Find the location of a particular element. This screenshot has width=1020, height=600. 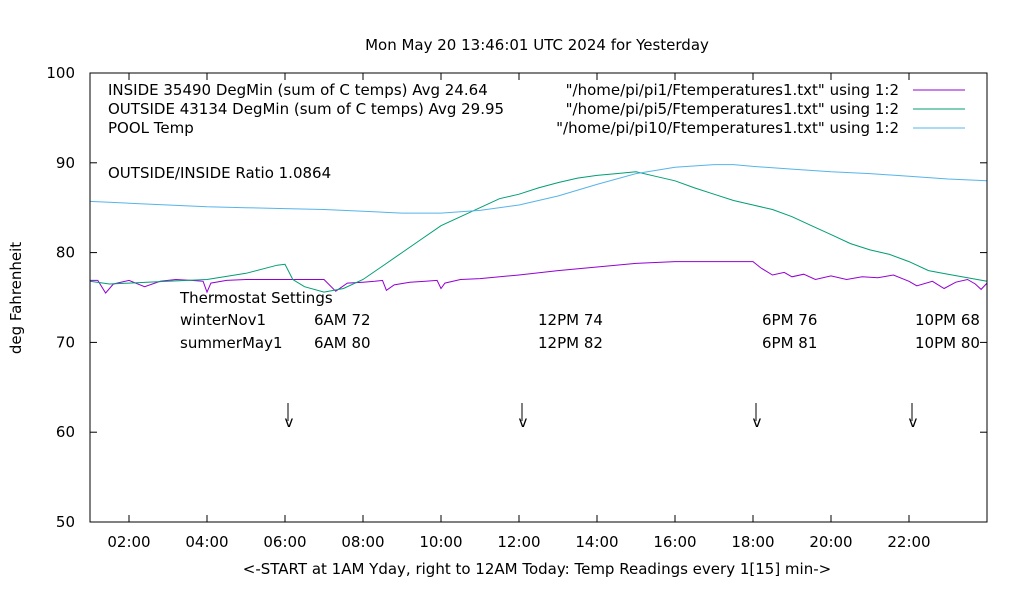

legend-name-2: POOL Temp is located at coordinates (151, 128).